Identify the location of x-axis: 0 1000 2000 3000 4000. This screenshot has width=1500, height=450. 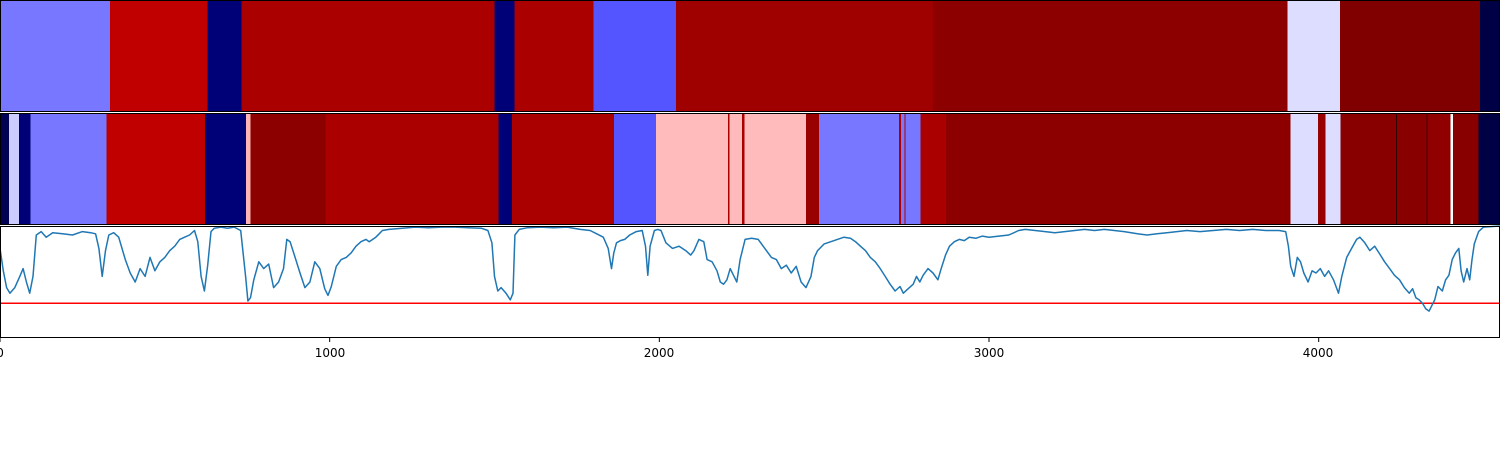
(666, 349).